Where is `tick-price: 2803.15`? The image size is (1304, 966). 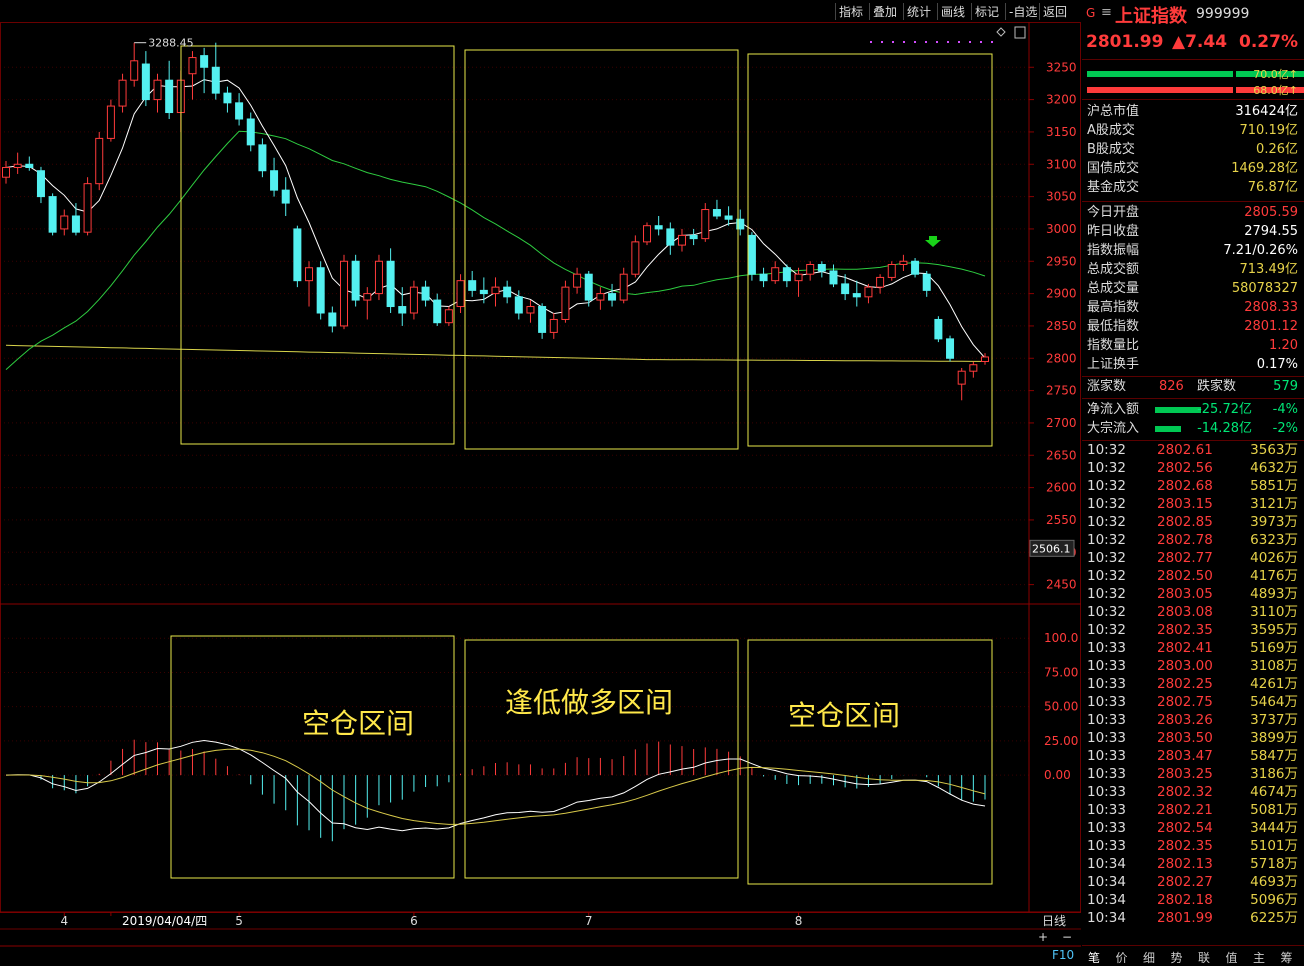 tick-price: 2803.15 is located at coordinates (1185, 504).